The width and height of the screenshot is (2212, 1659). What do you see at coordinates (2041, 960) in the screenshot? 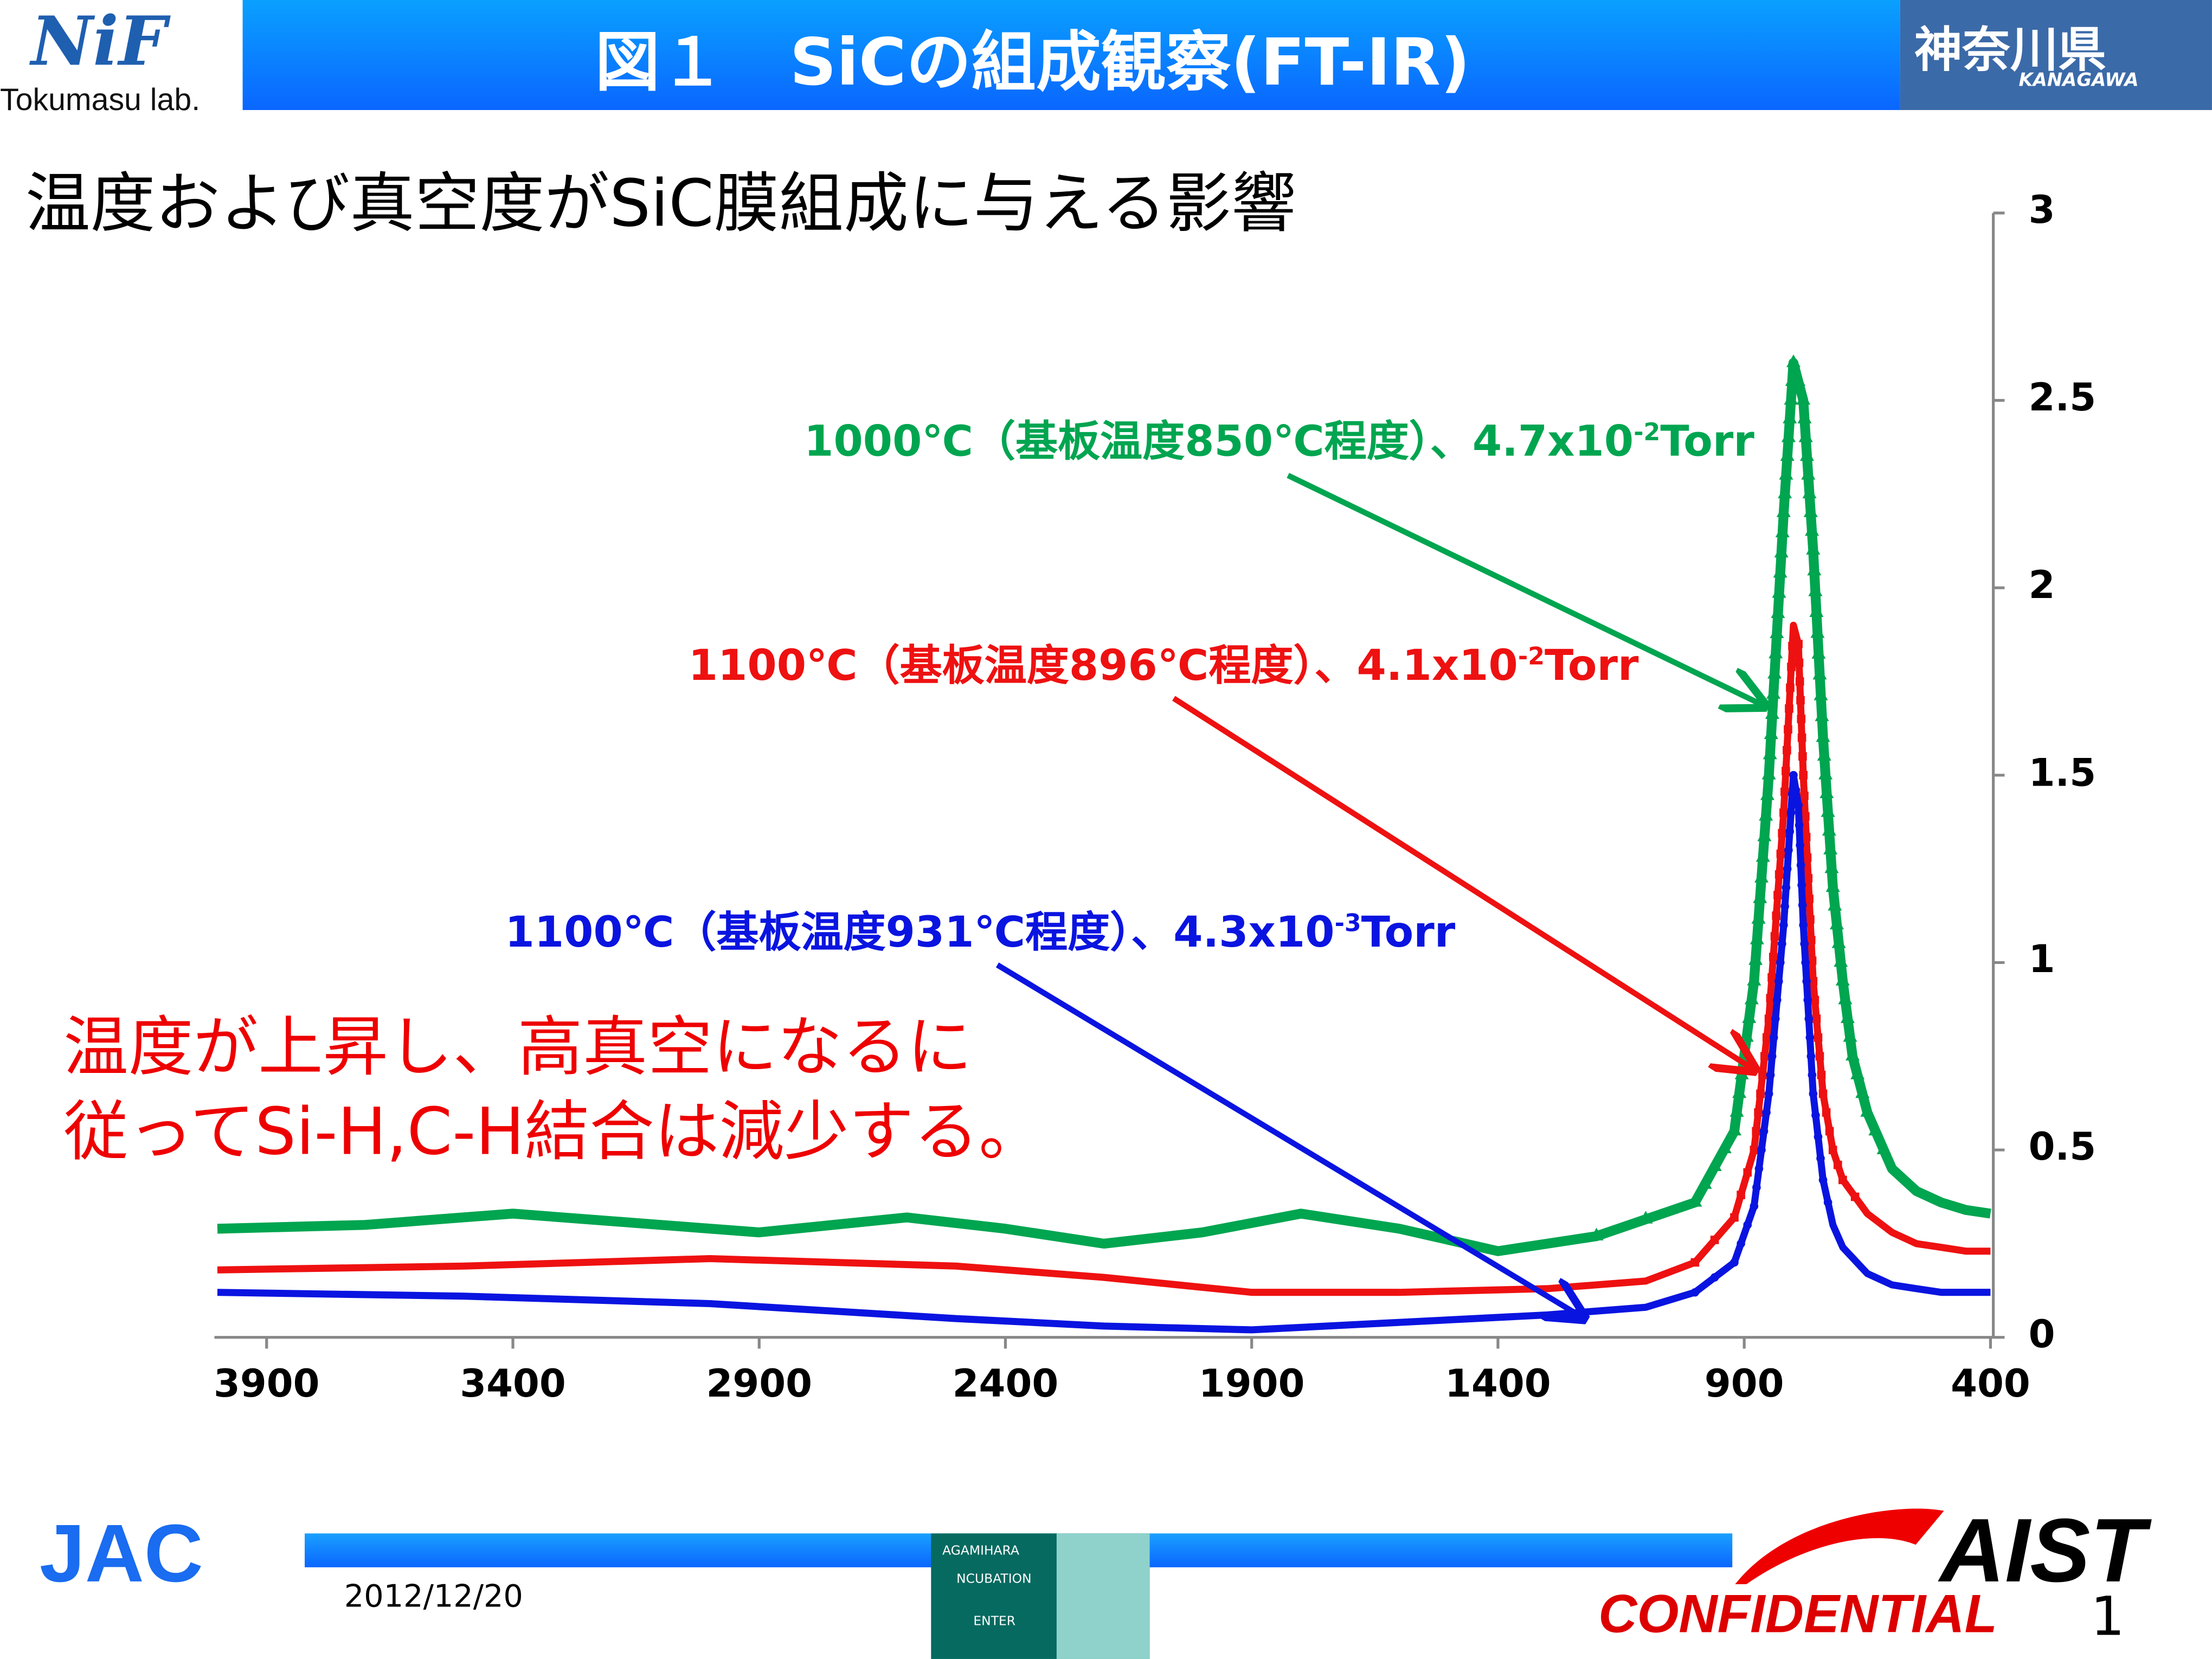
I see `y-tick-label: 1` at bounding box center [2041, 960].